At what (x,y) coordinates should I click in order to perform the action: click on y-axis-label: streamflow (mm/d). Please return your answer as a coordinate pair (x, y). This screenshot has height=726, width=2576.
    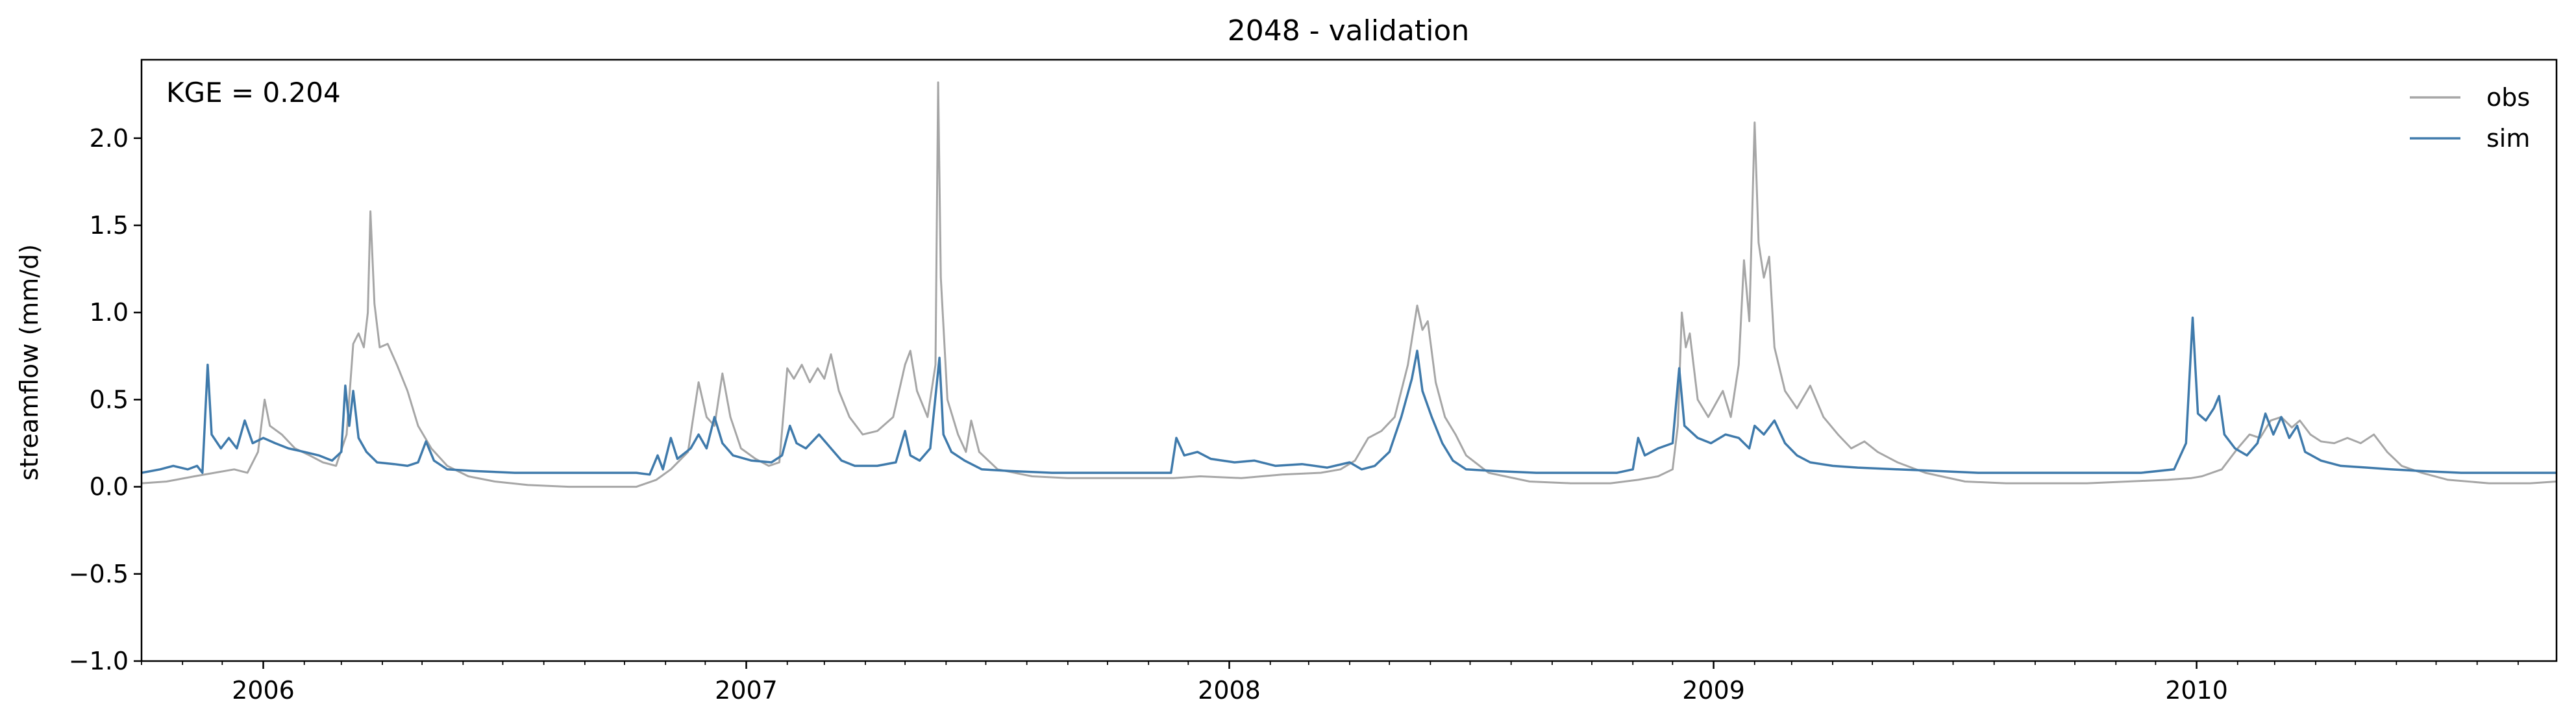
    Looking at the image, I should click on (29, 362).